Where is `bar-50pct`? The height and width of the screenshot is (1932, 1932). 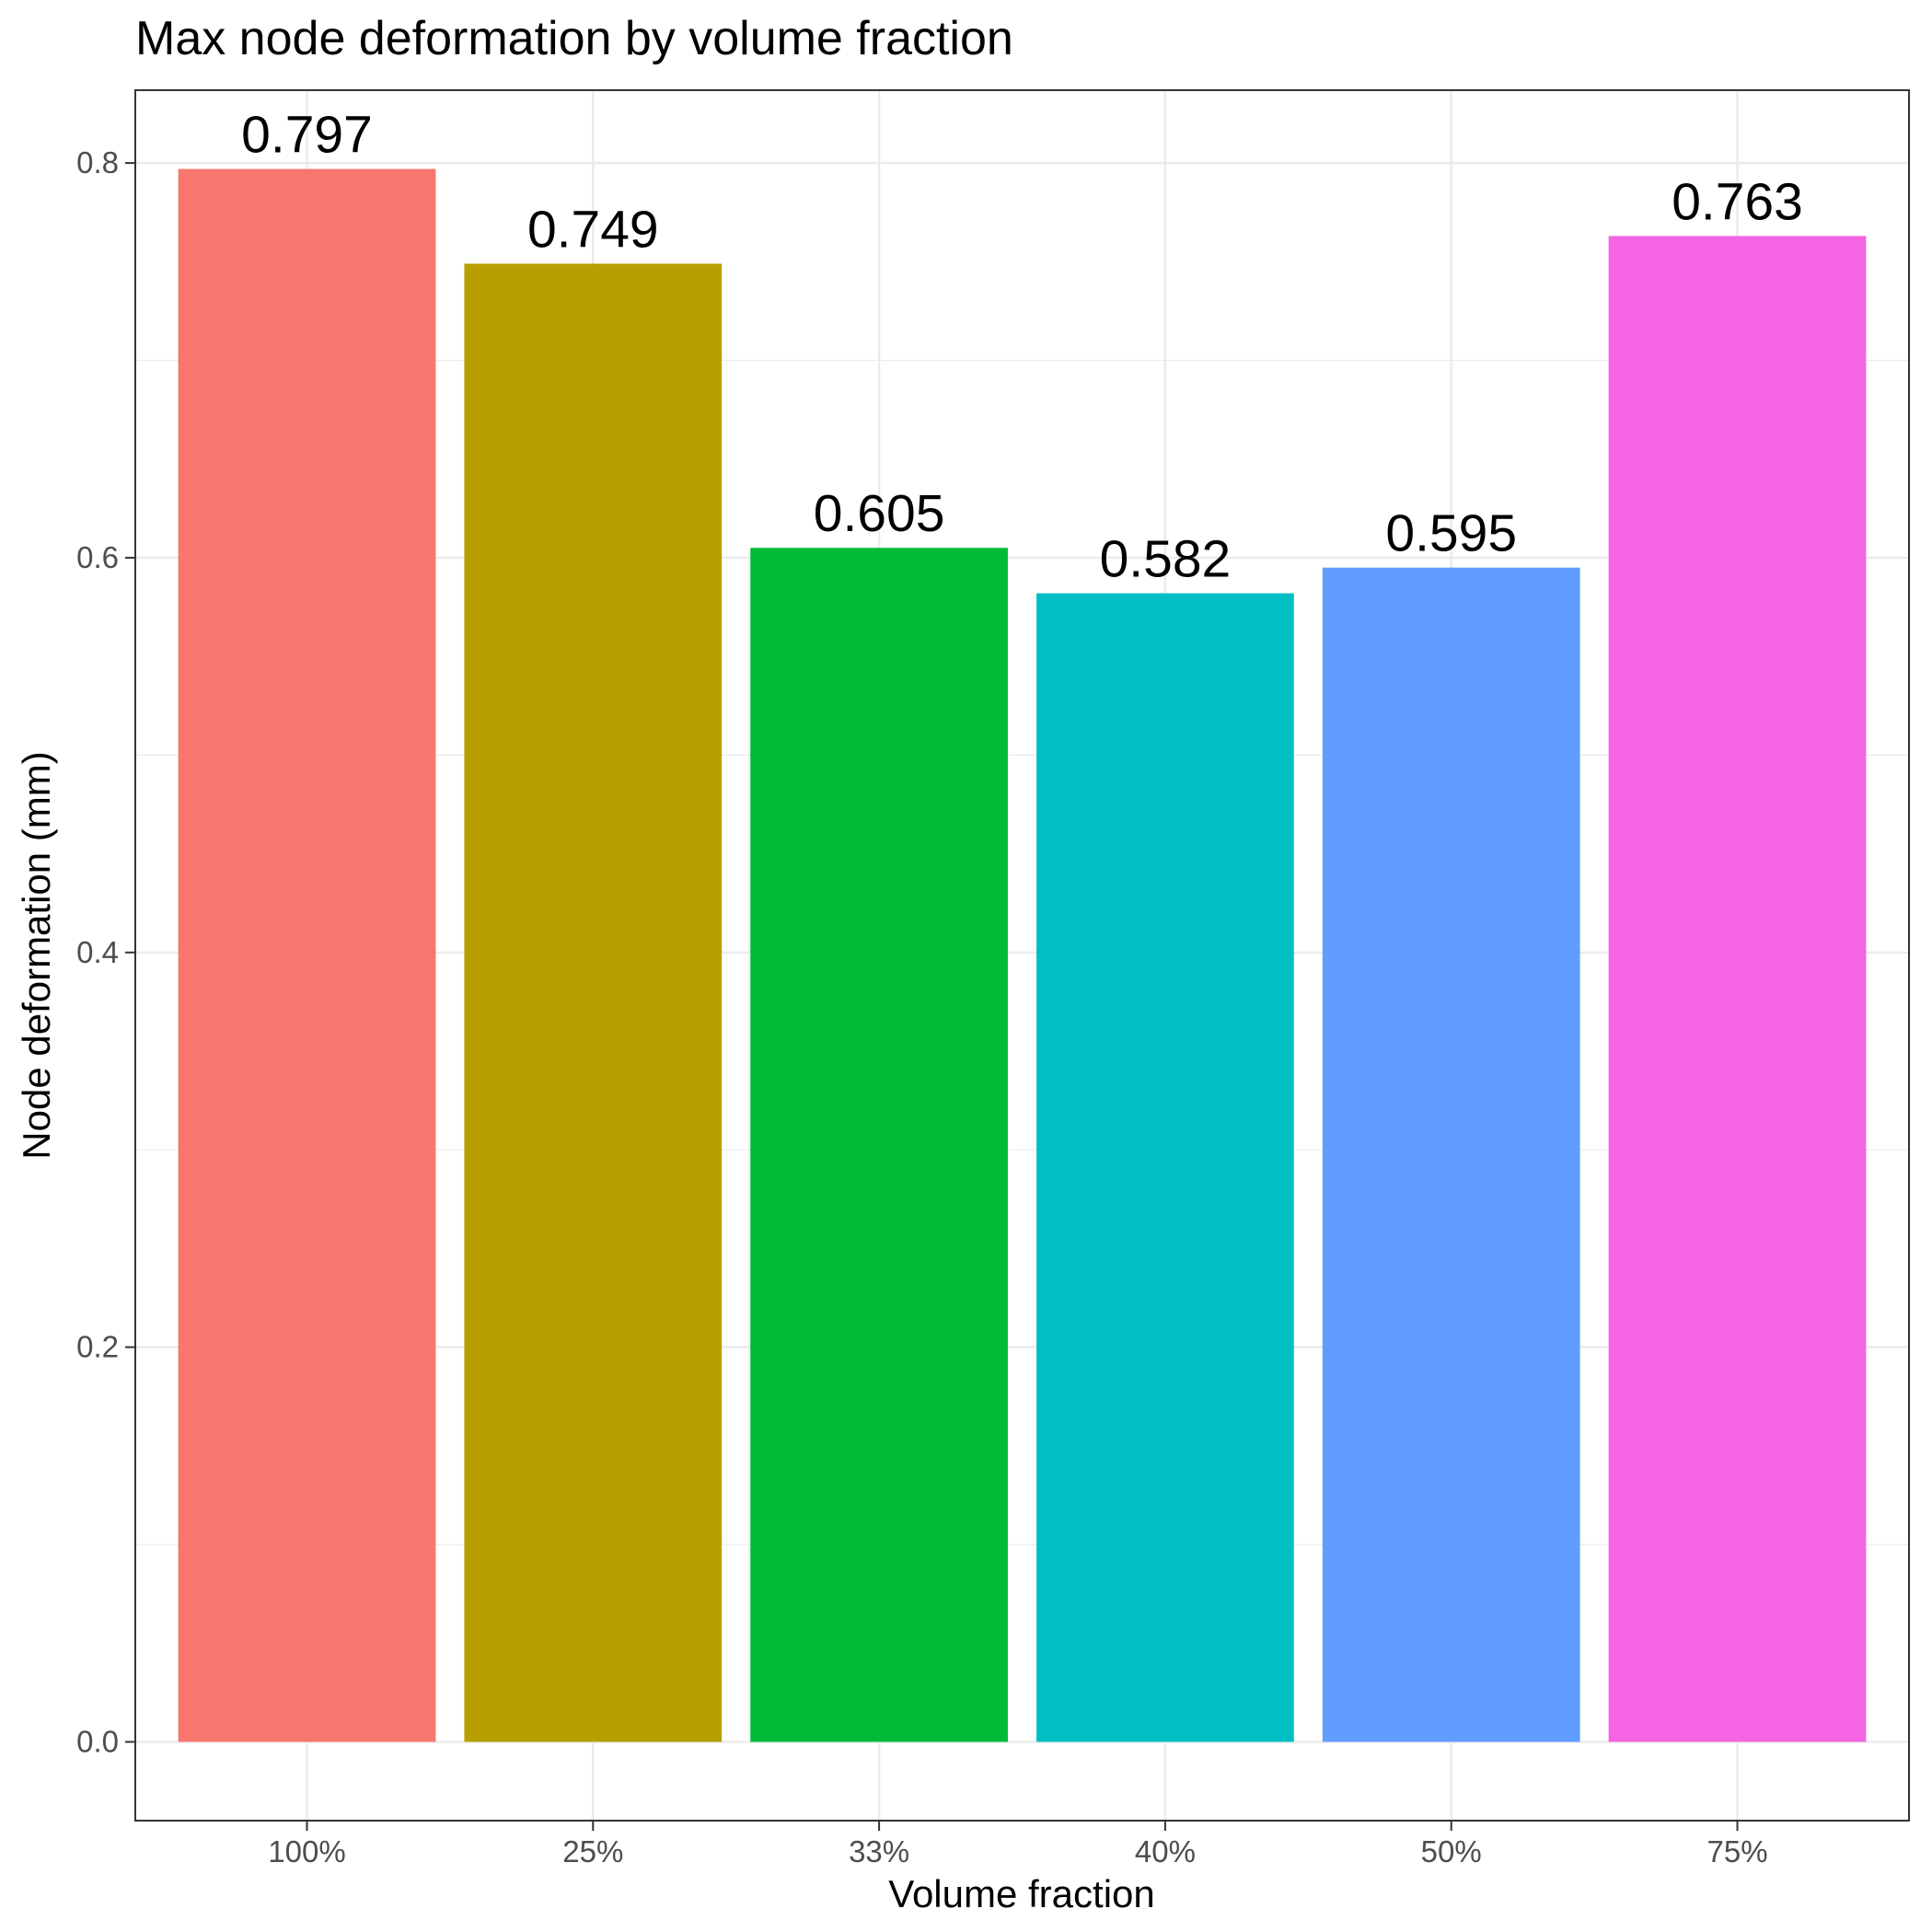 bar-50pct is located at coordinates (1451, 1155).